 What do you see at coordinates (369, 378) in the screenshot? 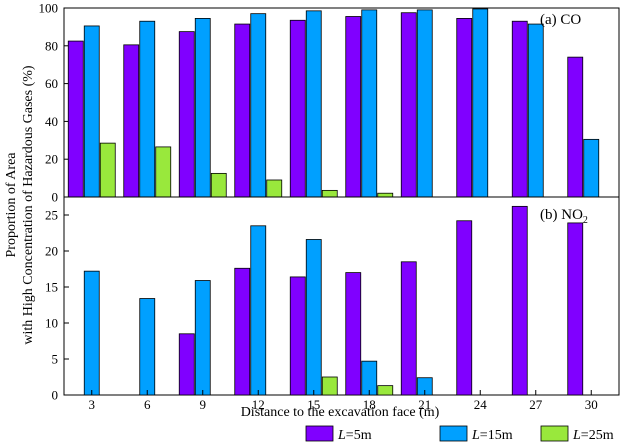
I see `bar-no2-l15m-18m` at bounding box center [369, 378].